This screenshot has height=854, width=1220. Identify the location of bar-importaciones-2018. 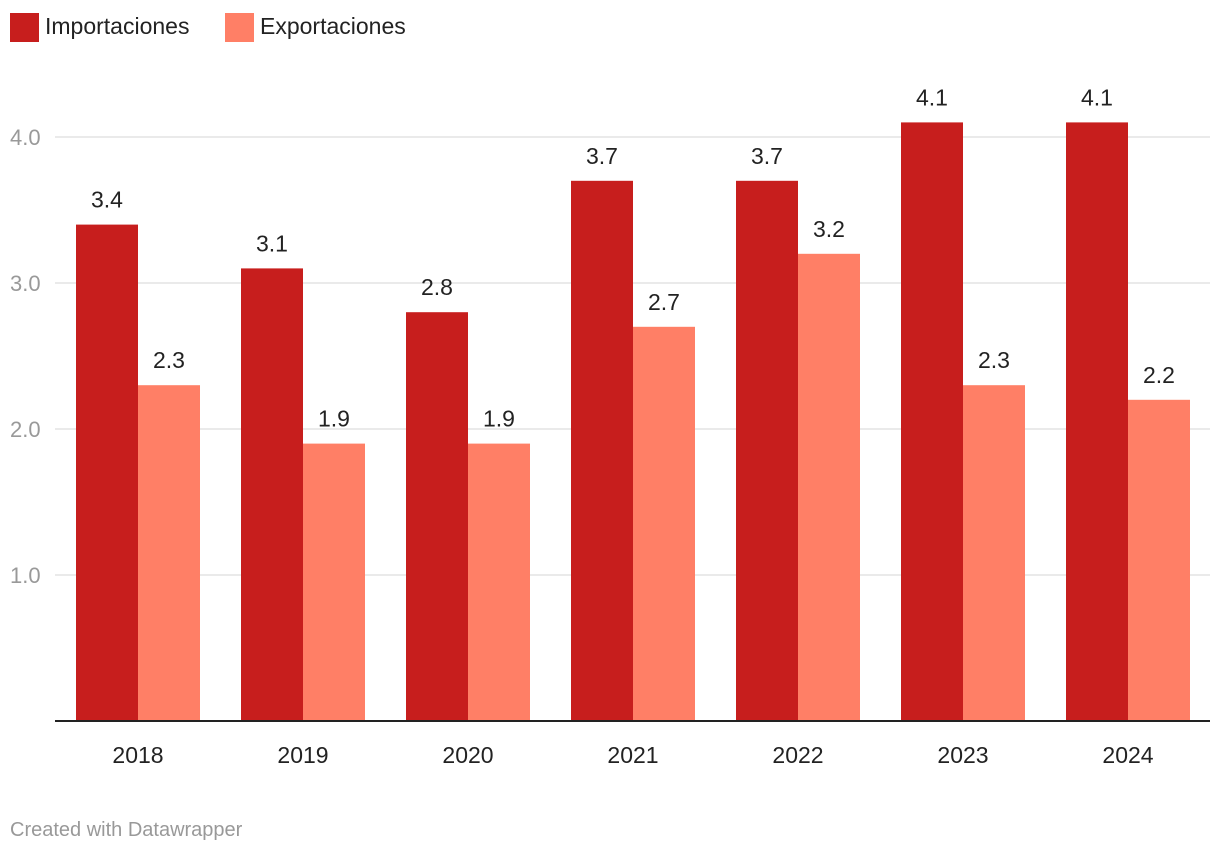
(107, 472).